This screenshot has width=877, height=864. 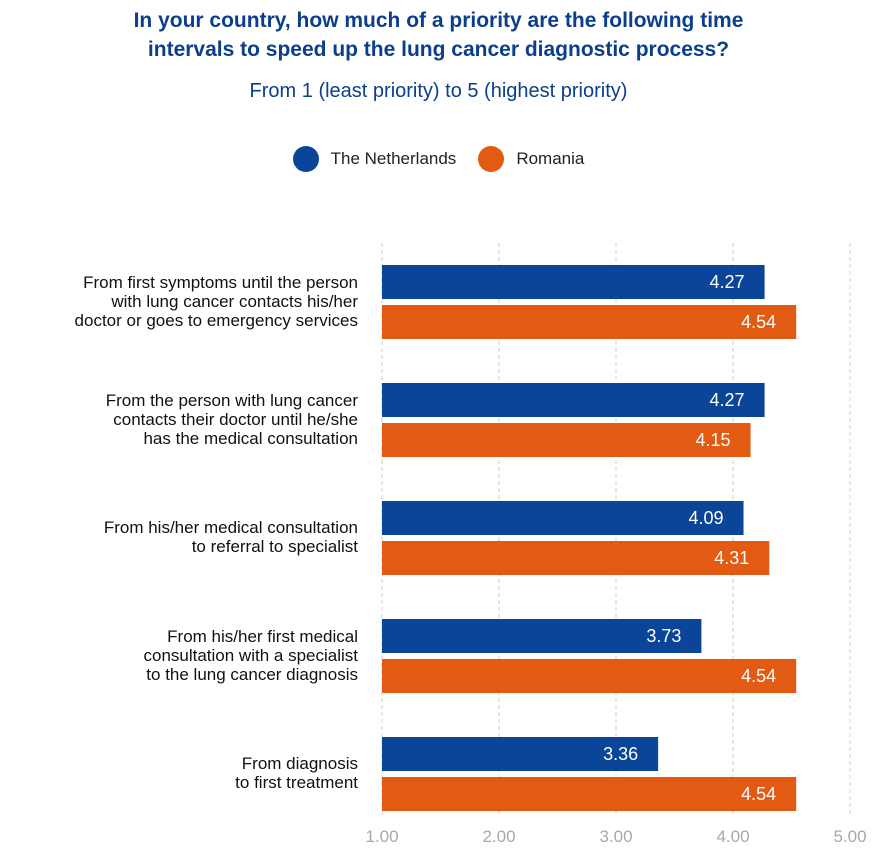 I want to click on category-label-4-line-2: consultation with a specialist, so click(x=250, y=655).